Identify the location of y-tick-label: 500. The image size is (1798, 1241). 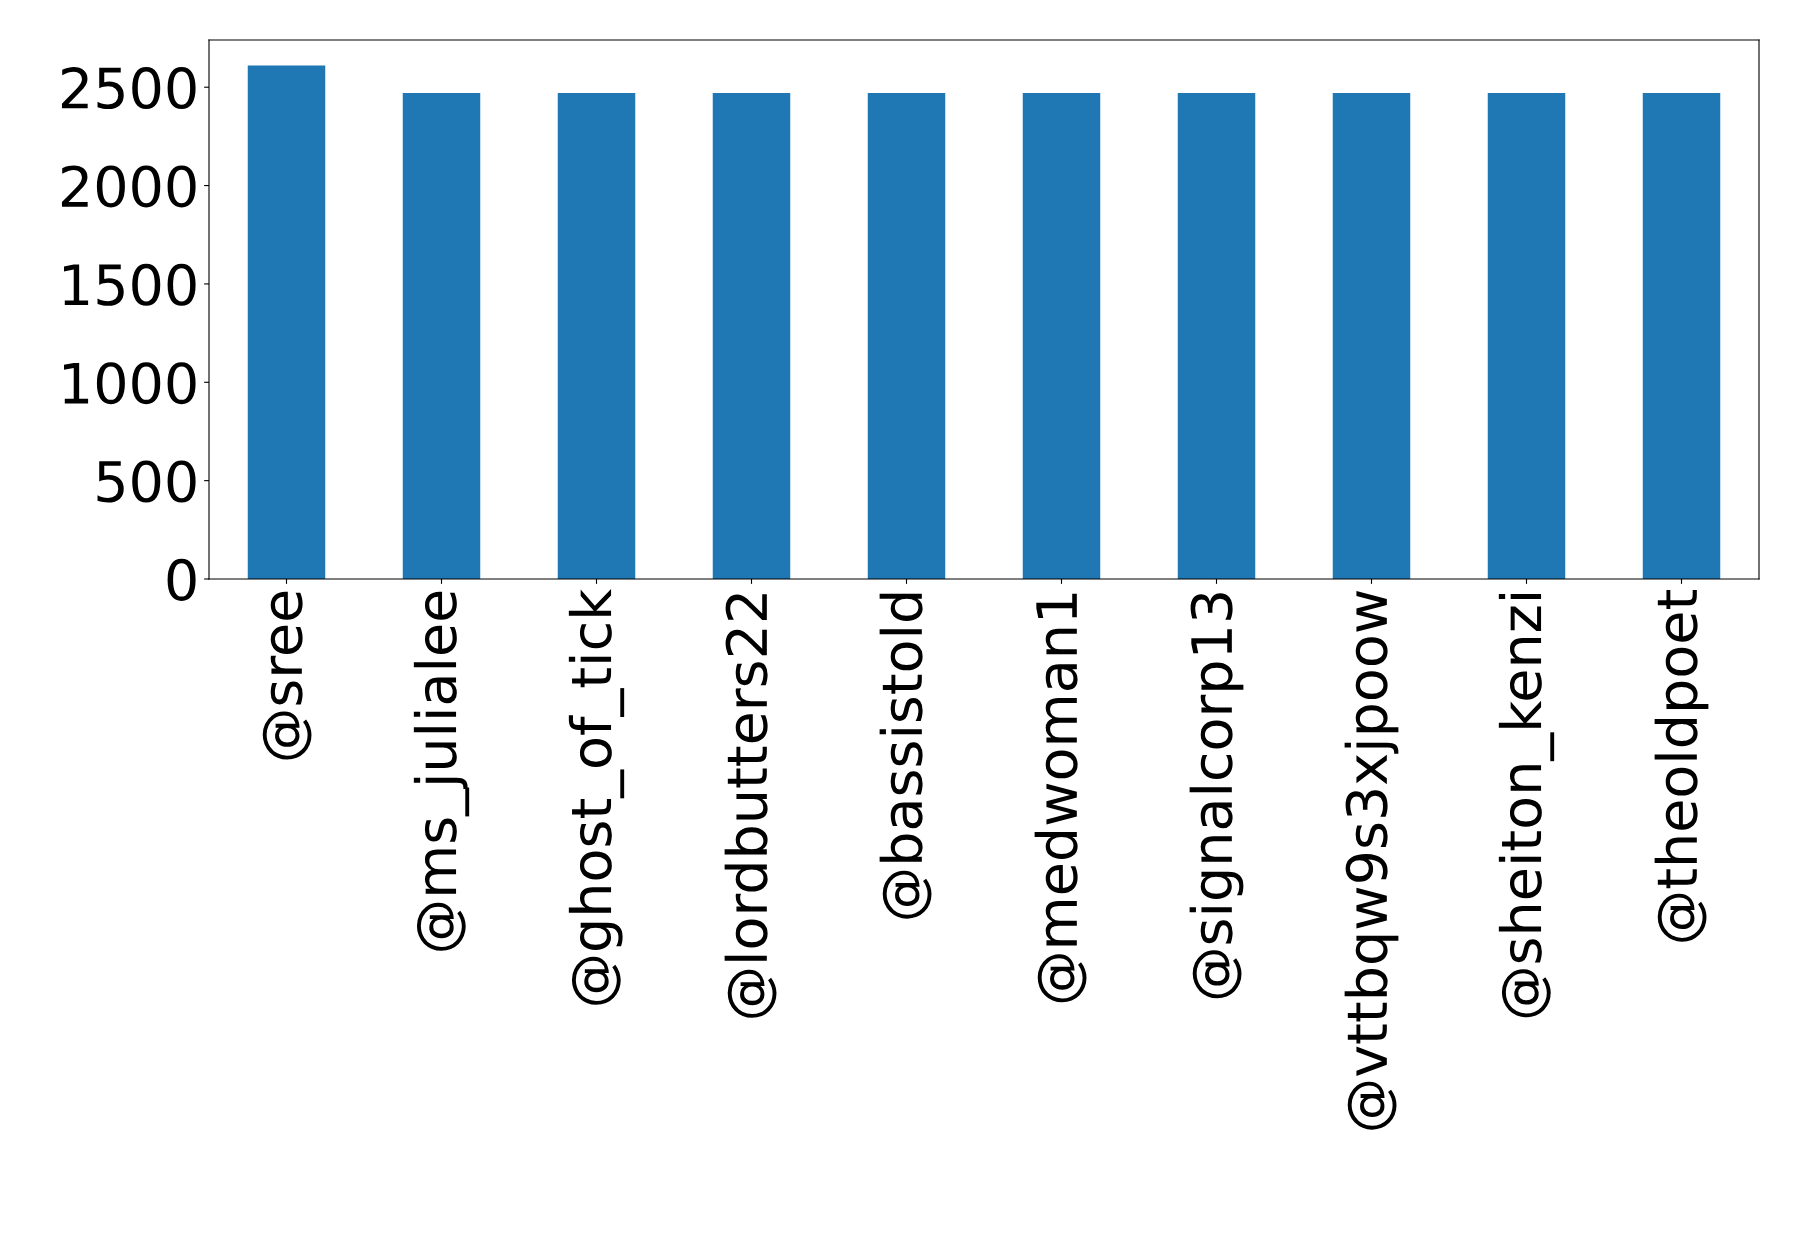
(146, 481).